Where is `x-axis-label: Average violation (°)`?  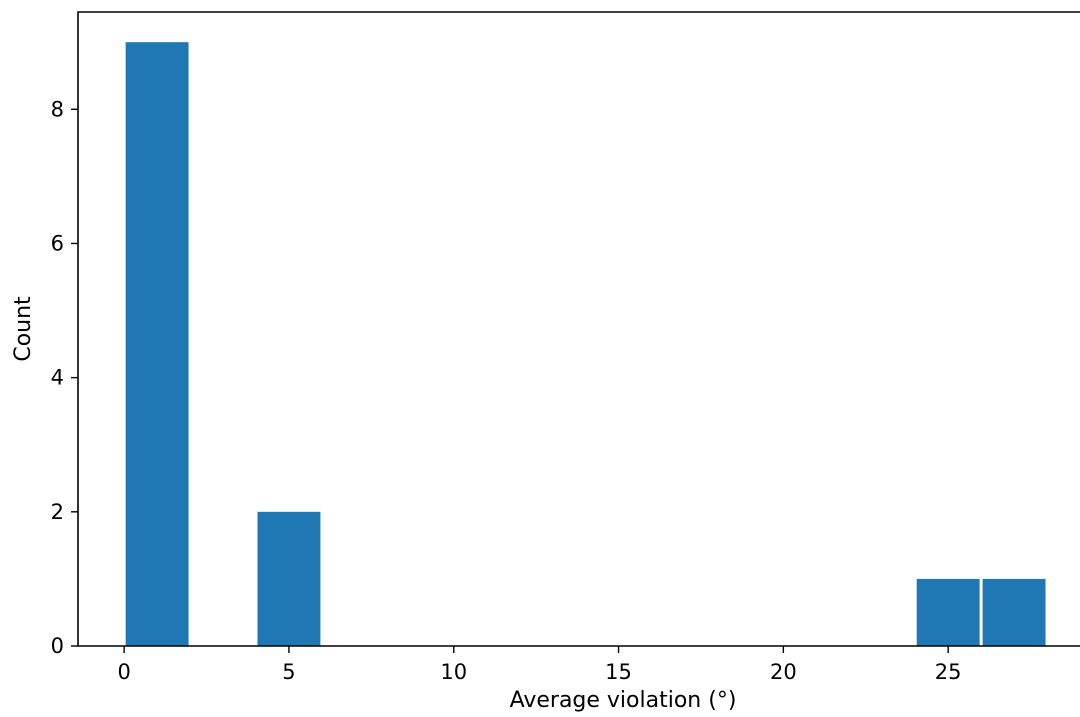
x-axis-label: Average violation (°) is located at coordinates (623, 700).